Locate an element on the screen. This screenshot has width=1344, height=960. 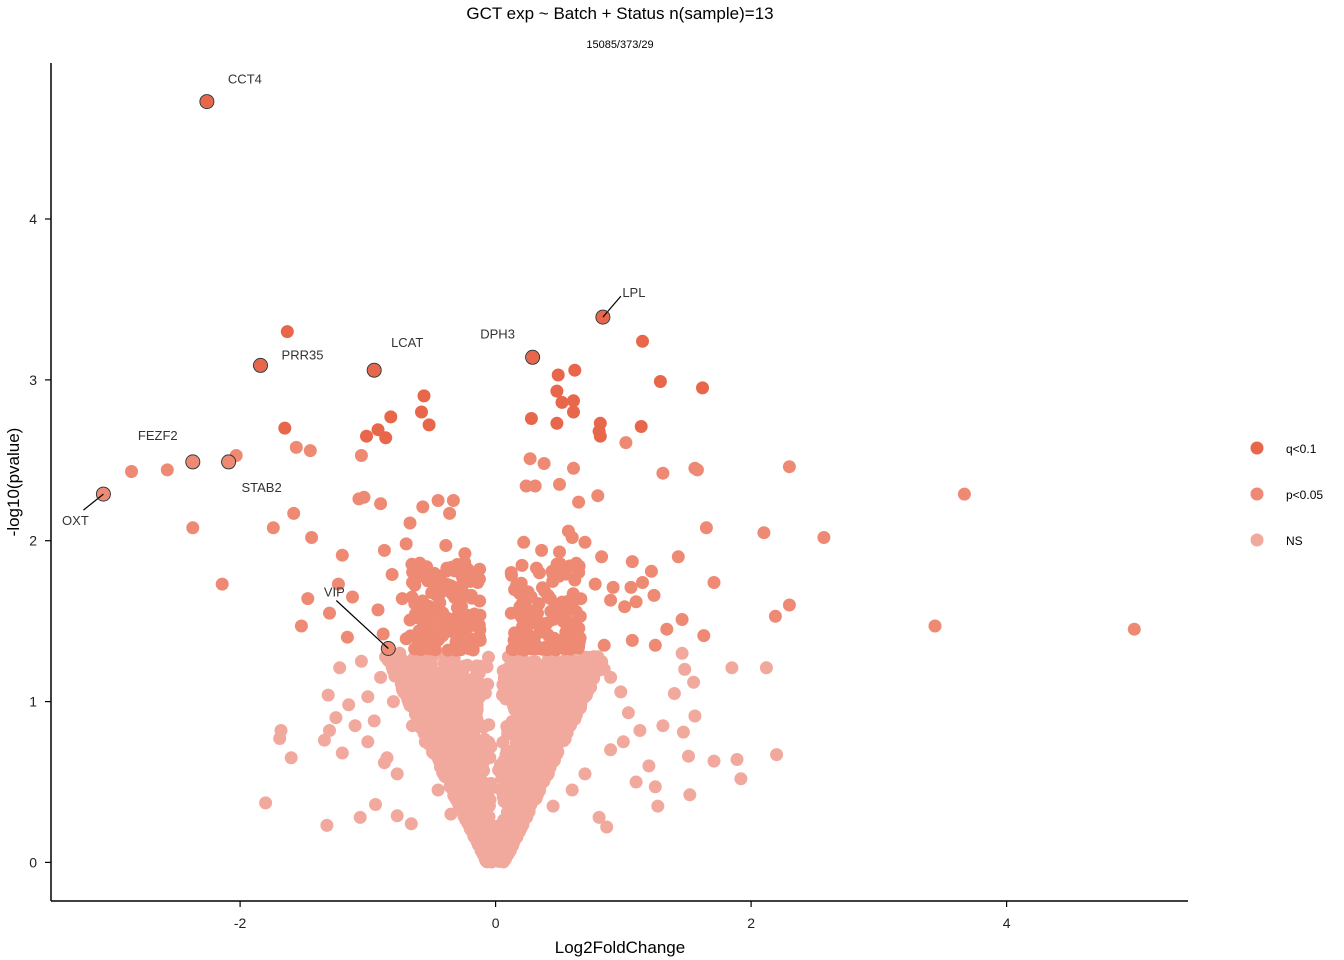
chart-title: GCT exp ~ Batch + Status n(sample)=13 is located at coordinates (619, 13).